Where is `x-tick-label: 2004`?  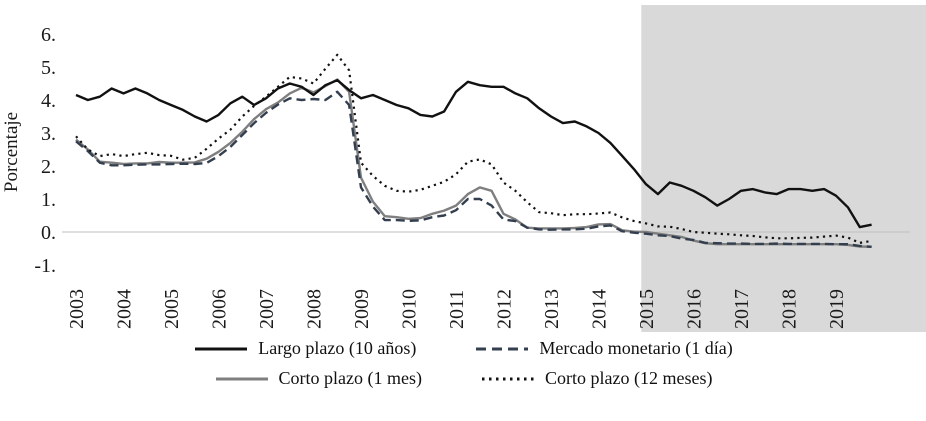
x-tick-label: 2004 is located at coordinates (125, 309).